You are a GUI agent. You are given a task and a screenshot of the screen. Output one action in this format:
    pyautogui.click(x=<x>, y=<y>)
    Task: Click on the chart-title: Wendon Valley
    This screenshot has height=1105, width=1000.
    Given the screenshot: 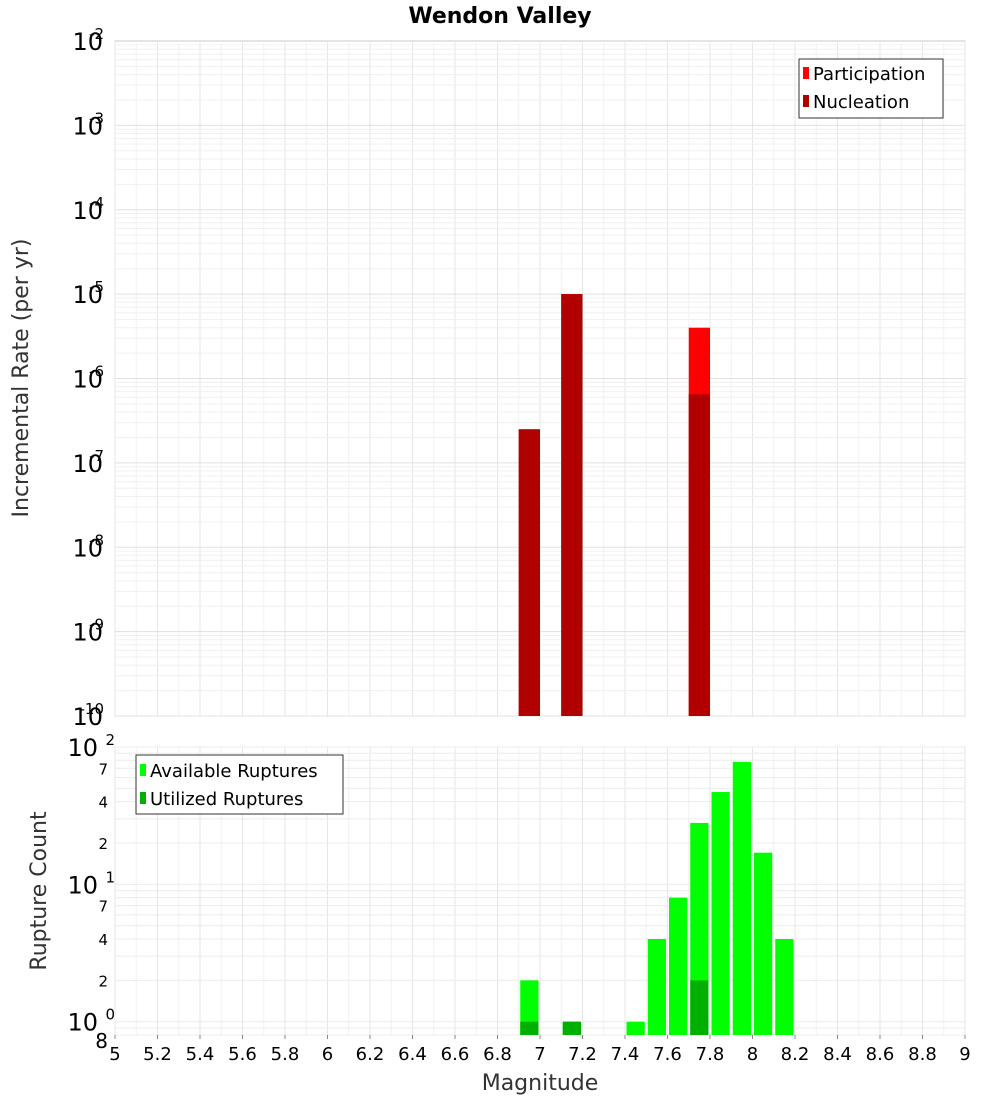 What is the action you would take?
    pyautogui.click(x=499, y=16)
    